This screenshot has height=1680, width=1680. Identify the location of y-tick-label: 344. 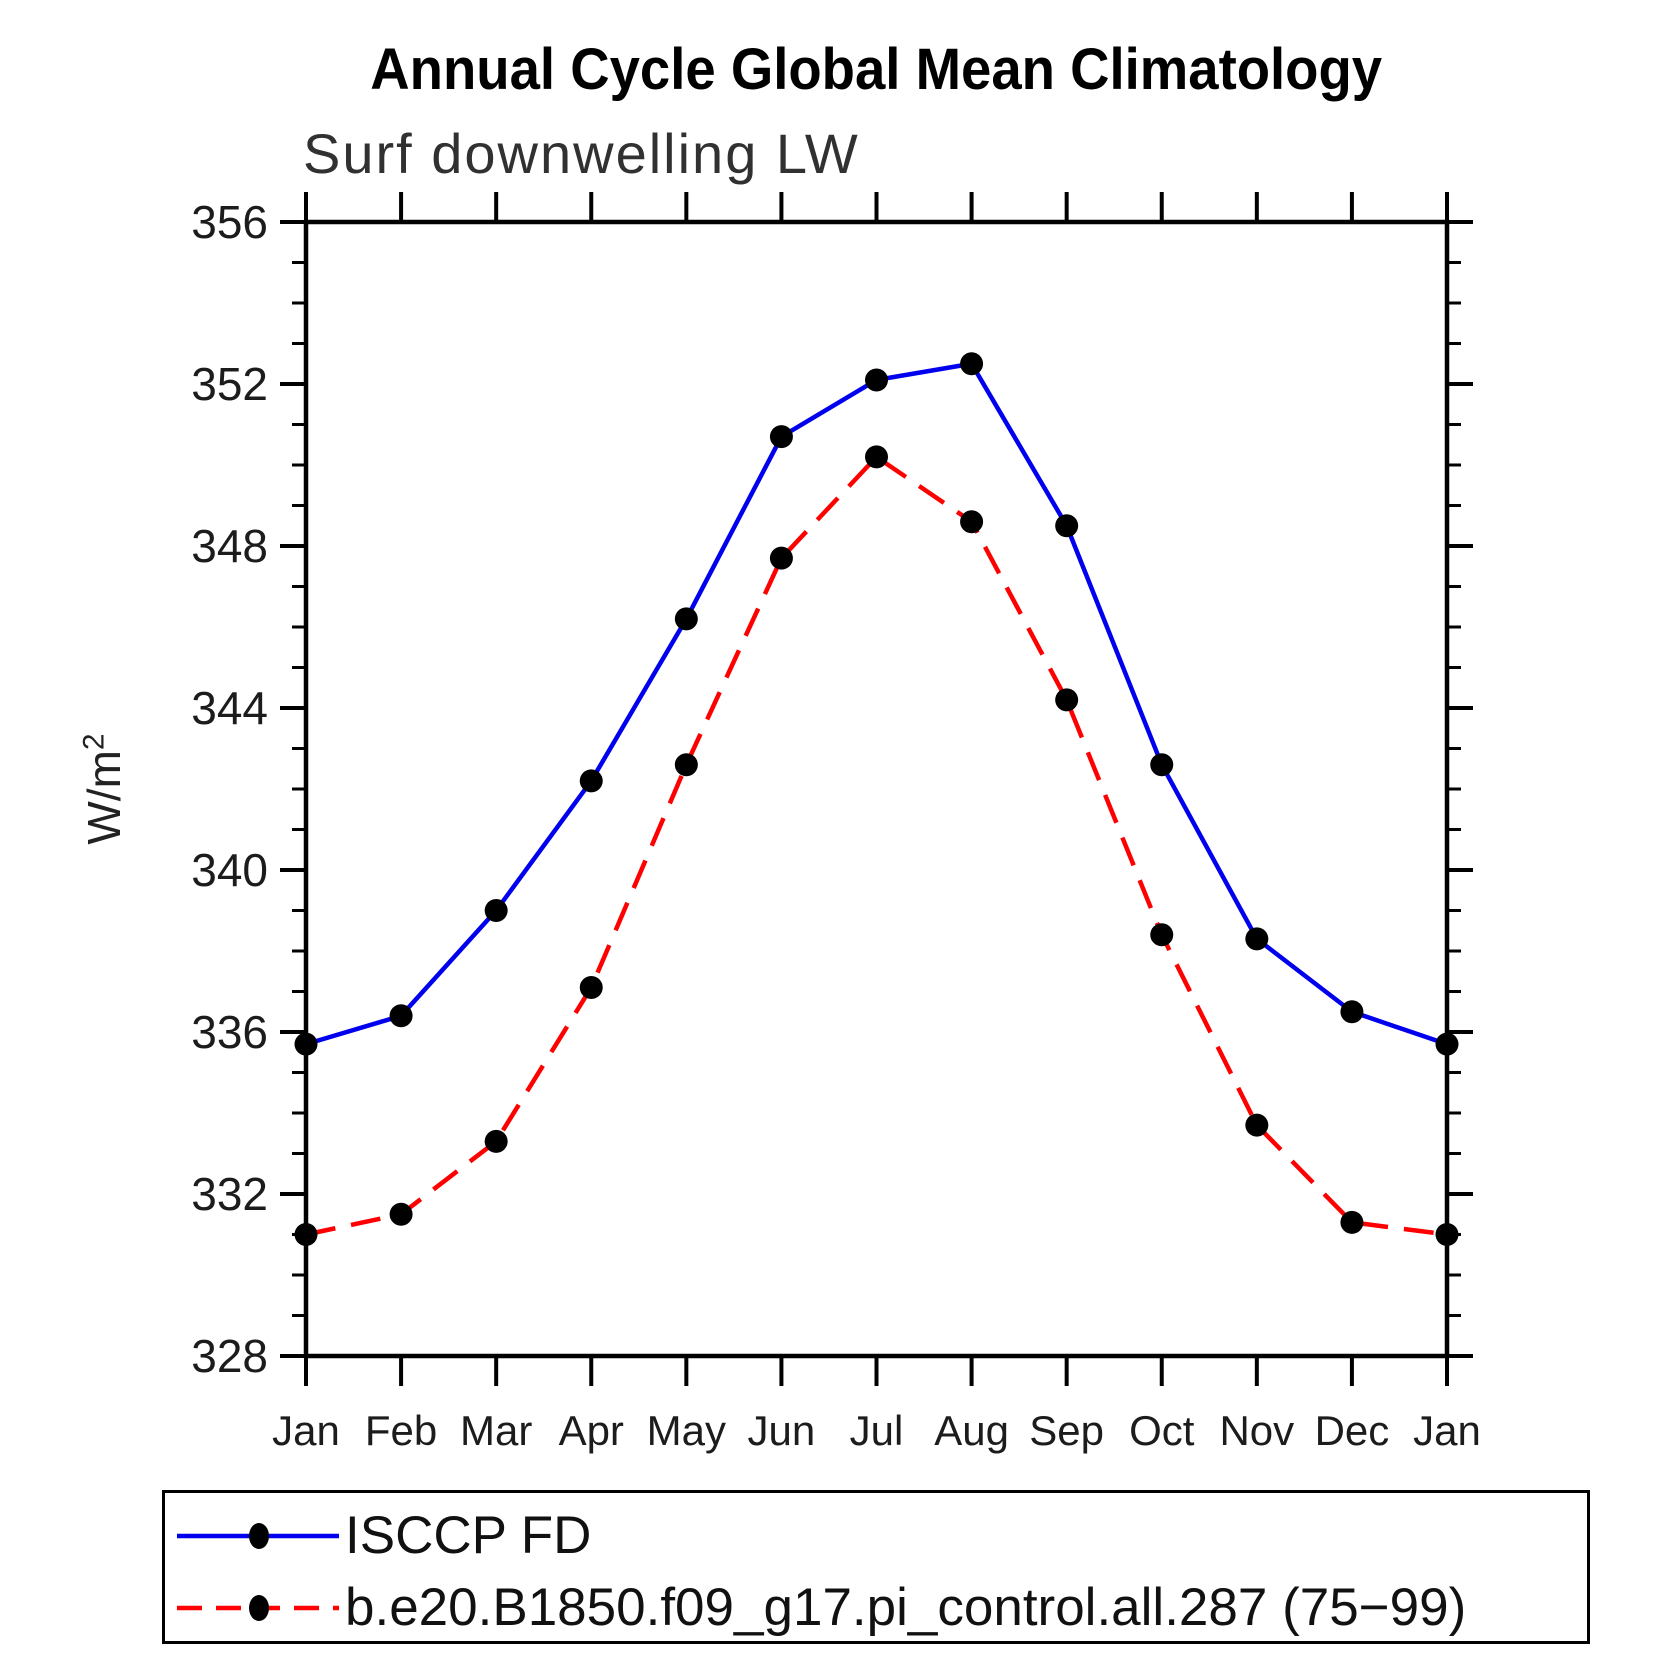
(229, 708).